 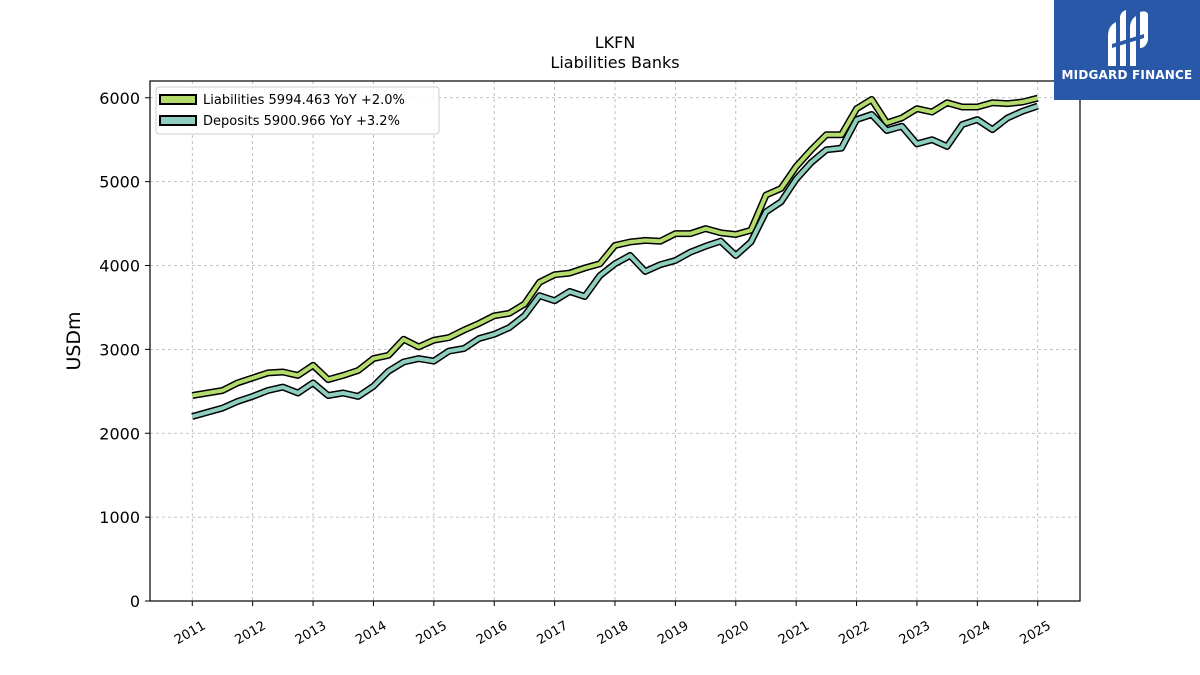 I want to click on y-tick-label: 3000, so click(x=119, y=349).